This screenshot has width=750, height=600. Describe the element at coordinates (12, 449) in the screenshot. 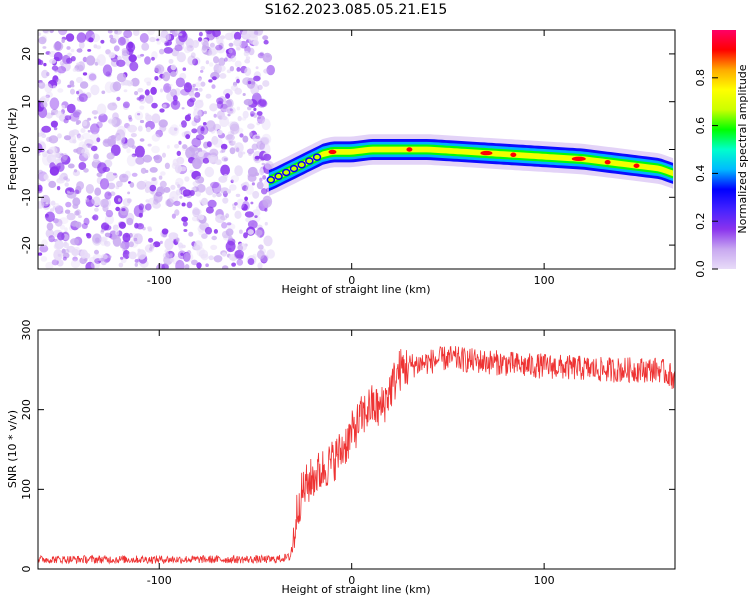

I see `snr-ylabel: SNR (10 * v/v)` at that location.